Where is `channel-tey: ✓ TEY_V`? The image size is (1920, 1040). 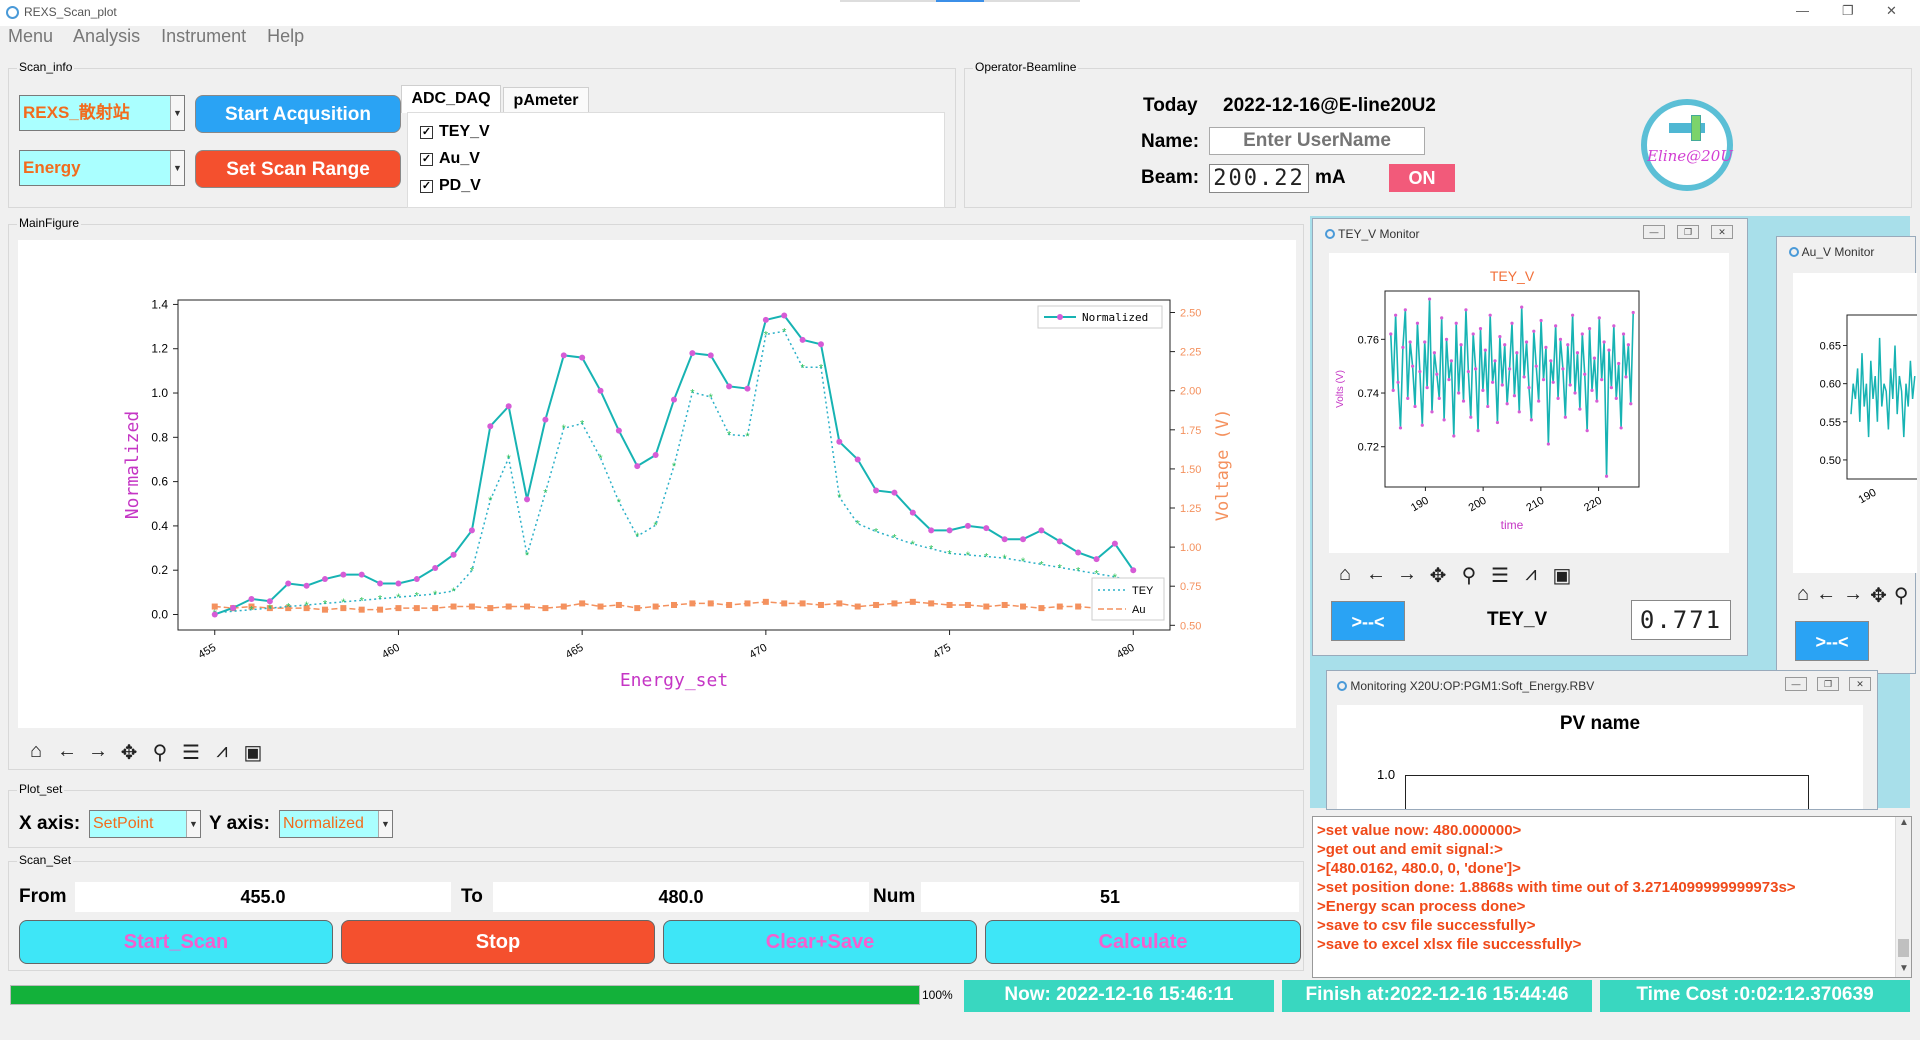
channel-tey: ✓ TEY_V is located at coordinates (455, 132).